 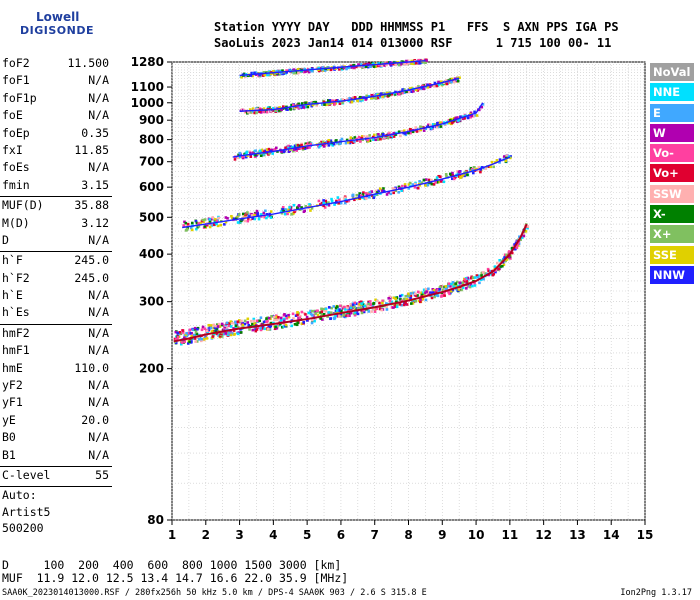 I want to click on y-tick-label: 1100, so click(x=147, y=87).